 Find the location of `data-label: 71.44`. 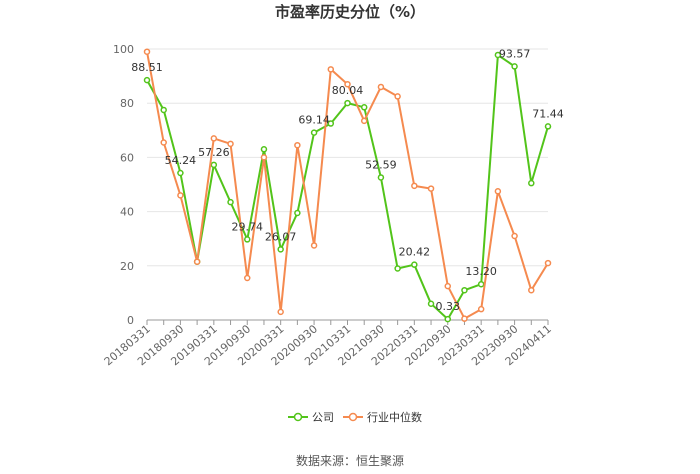

data-label: 71.44 is located at coordinates (548, 113).